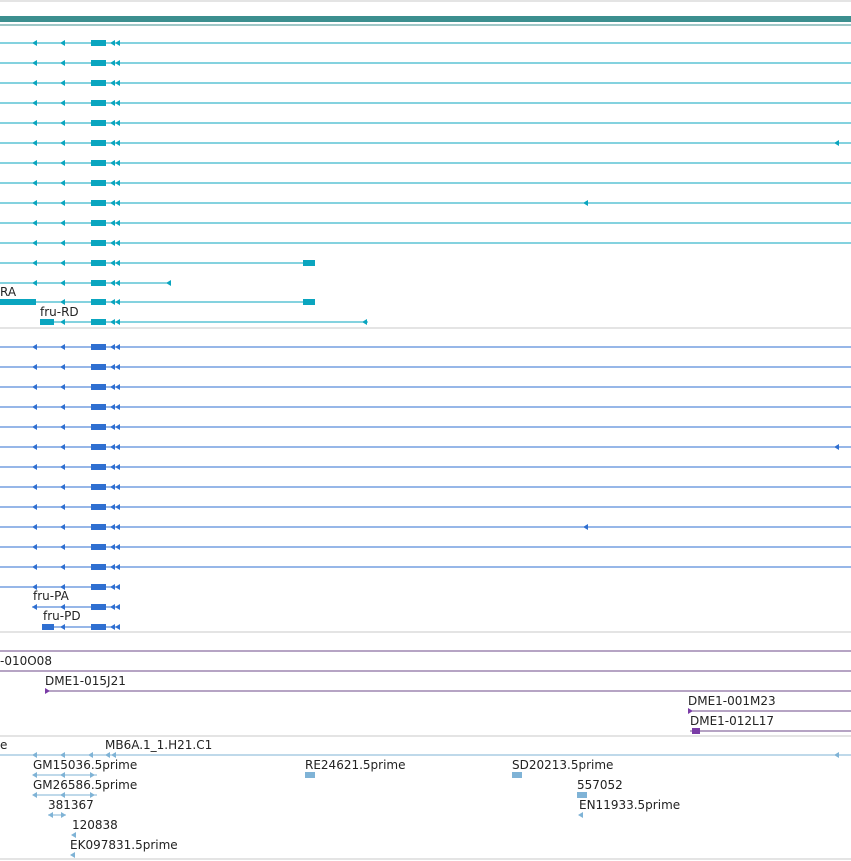  I want to click on est-label-re24621: RE24621.5prime, so click(355, 765).